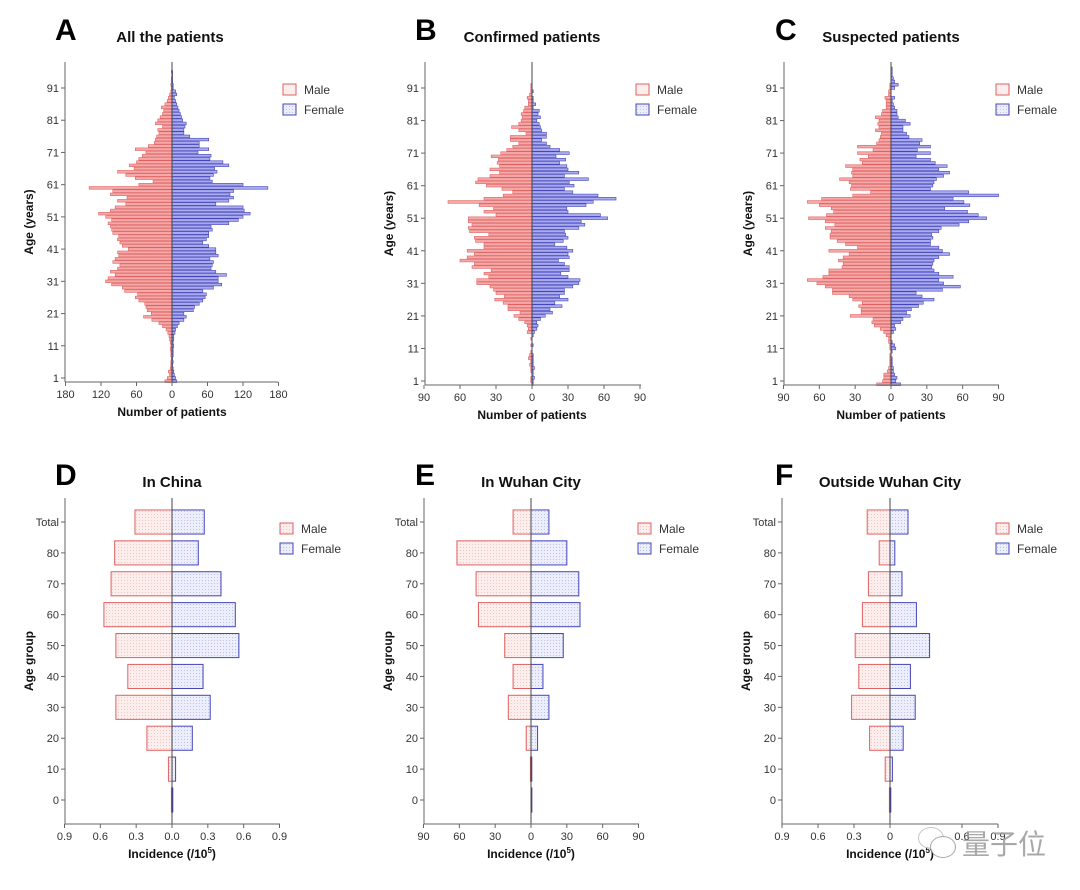 This screenshot has height=890, width=1080. Describe the element at coordinates (53, 347) in the screenshot. I see `y-tick-label: 11` at that location.